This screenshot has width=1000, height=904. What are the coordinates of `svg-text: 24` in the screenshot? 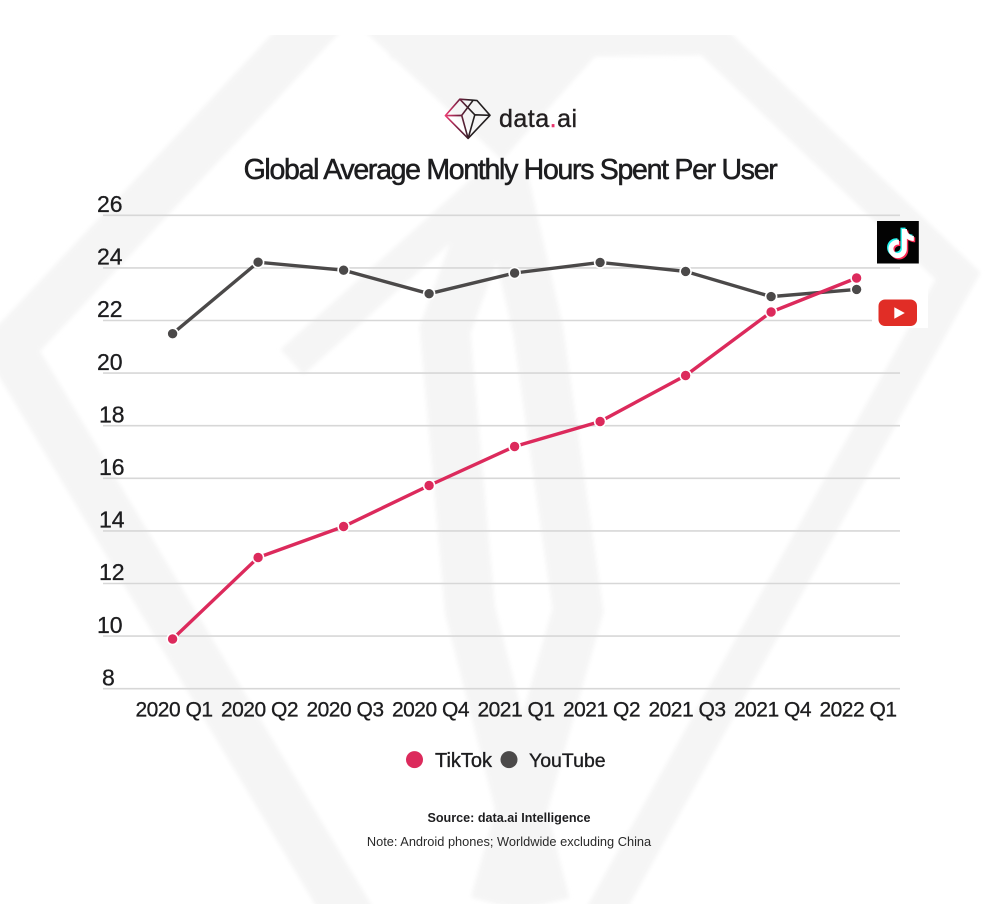 It's located at (110, 257).